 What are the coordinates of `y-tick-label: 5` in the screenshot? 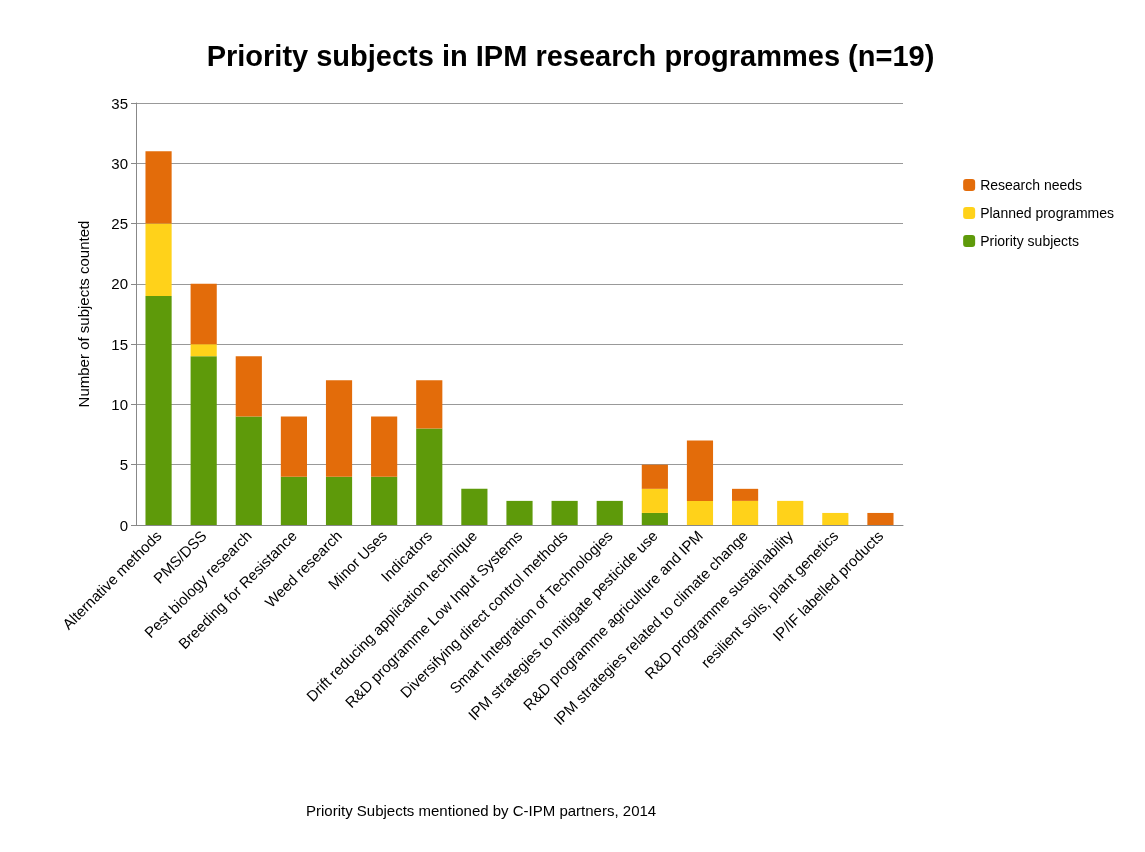 It's located at (123, 465).